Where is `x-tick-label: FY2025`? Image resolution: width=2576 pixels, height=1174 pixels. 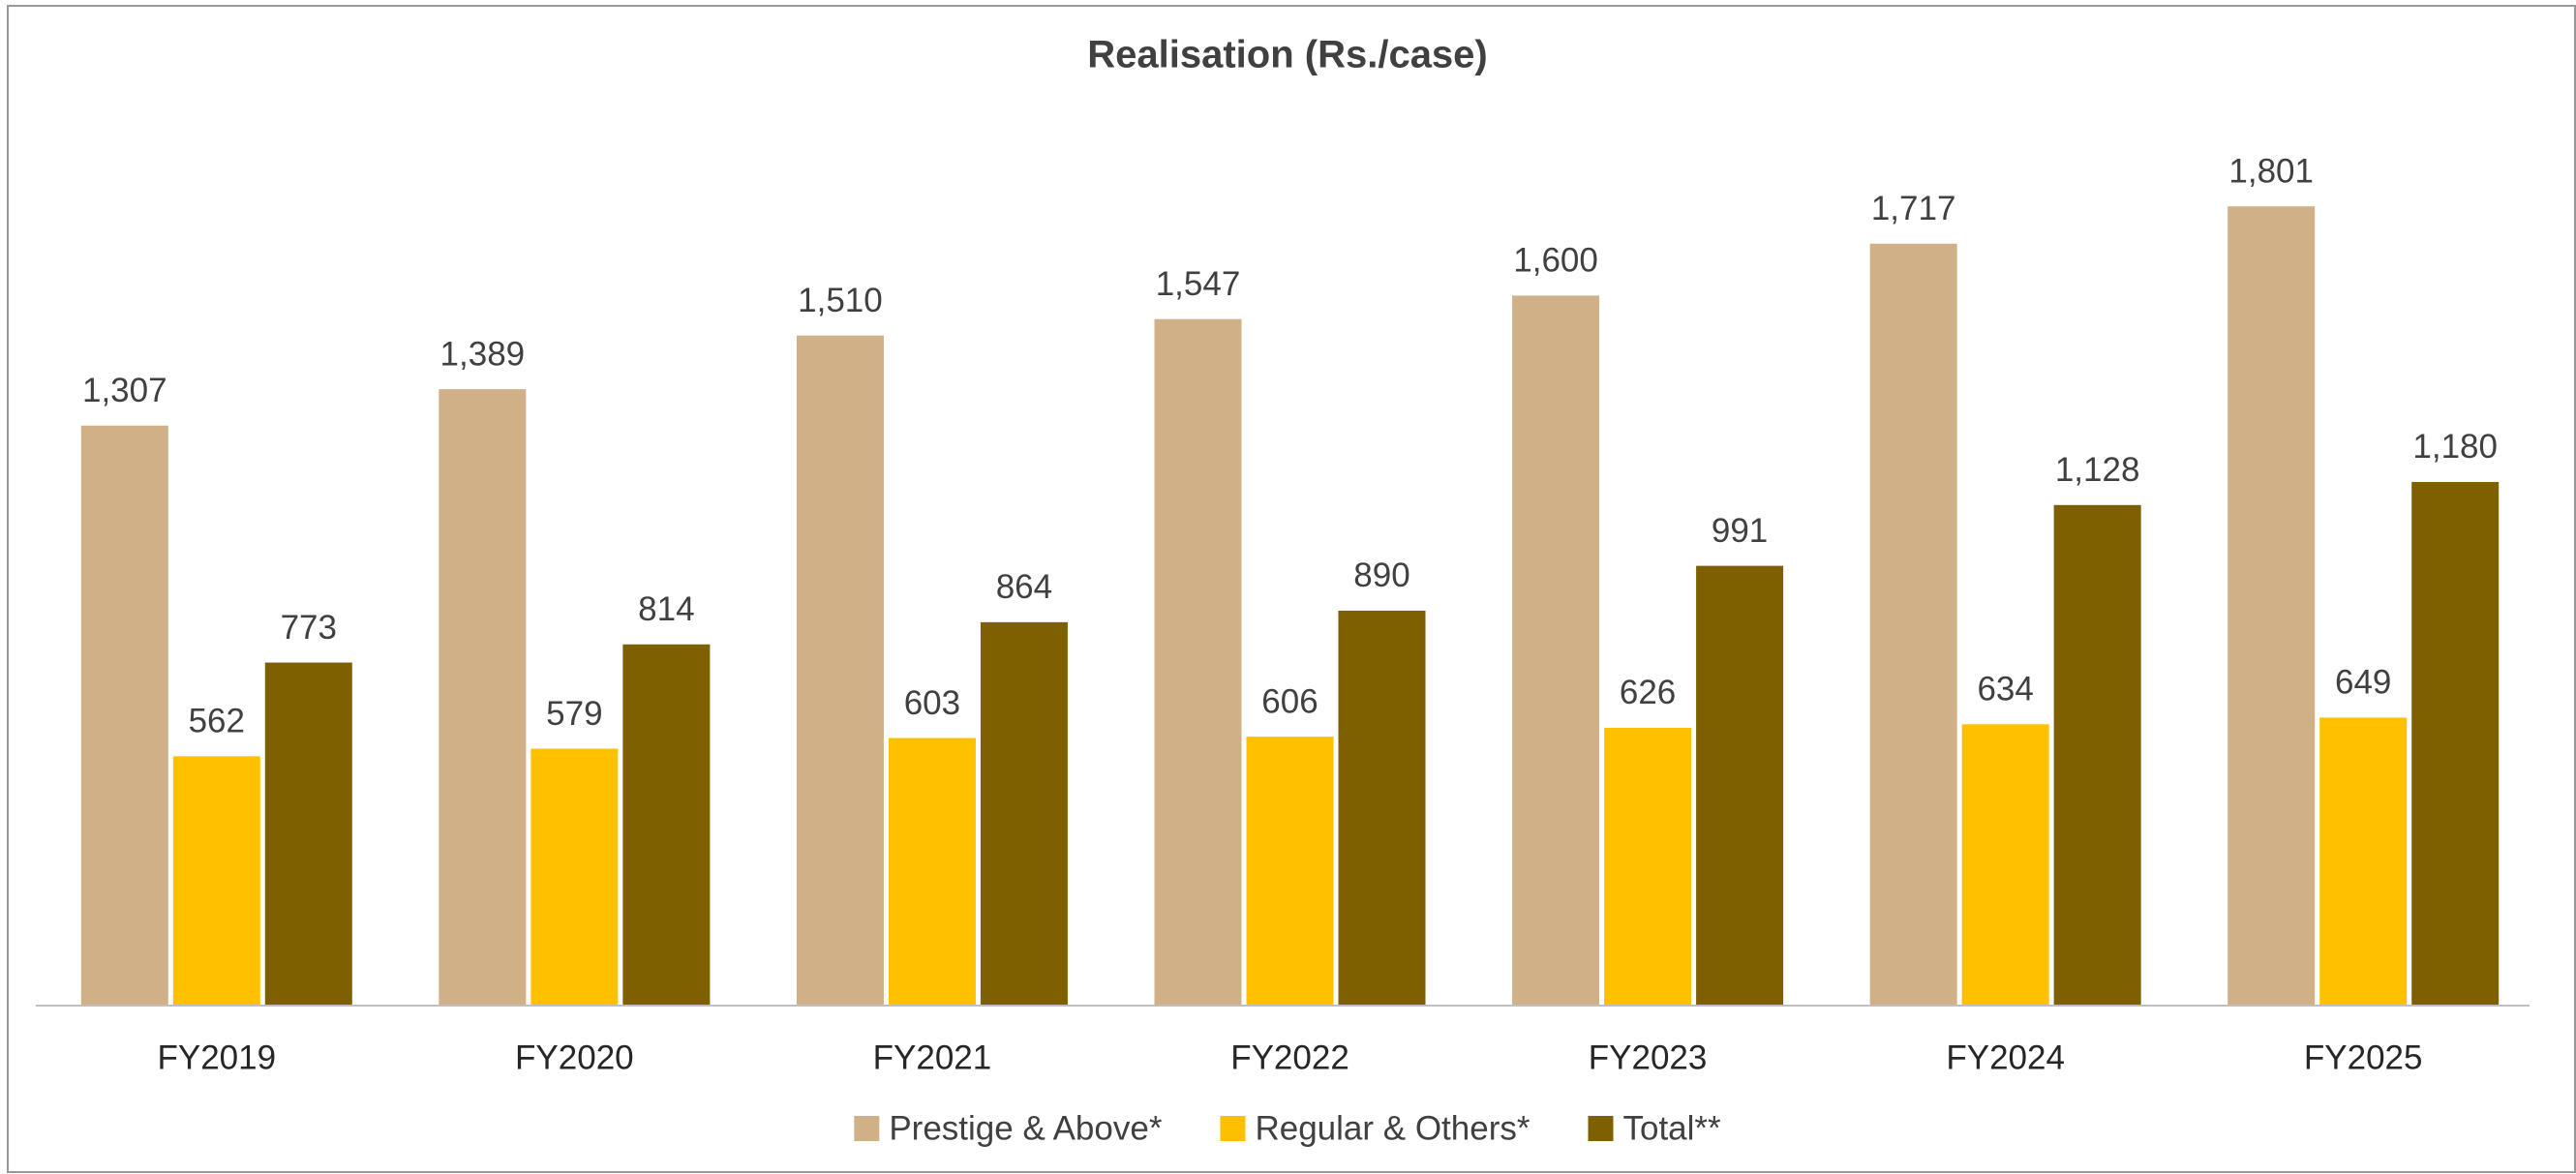 x-tick-label: FY2025 is located at coordinates (2363, 1058).